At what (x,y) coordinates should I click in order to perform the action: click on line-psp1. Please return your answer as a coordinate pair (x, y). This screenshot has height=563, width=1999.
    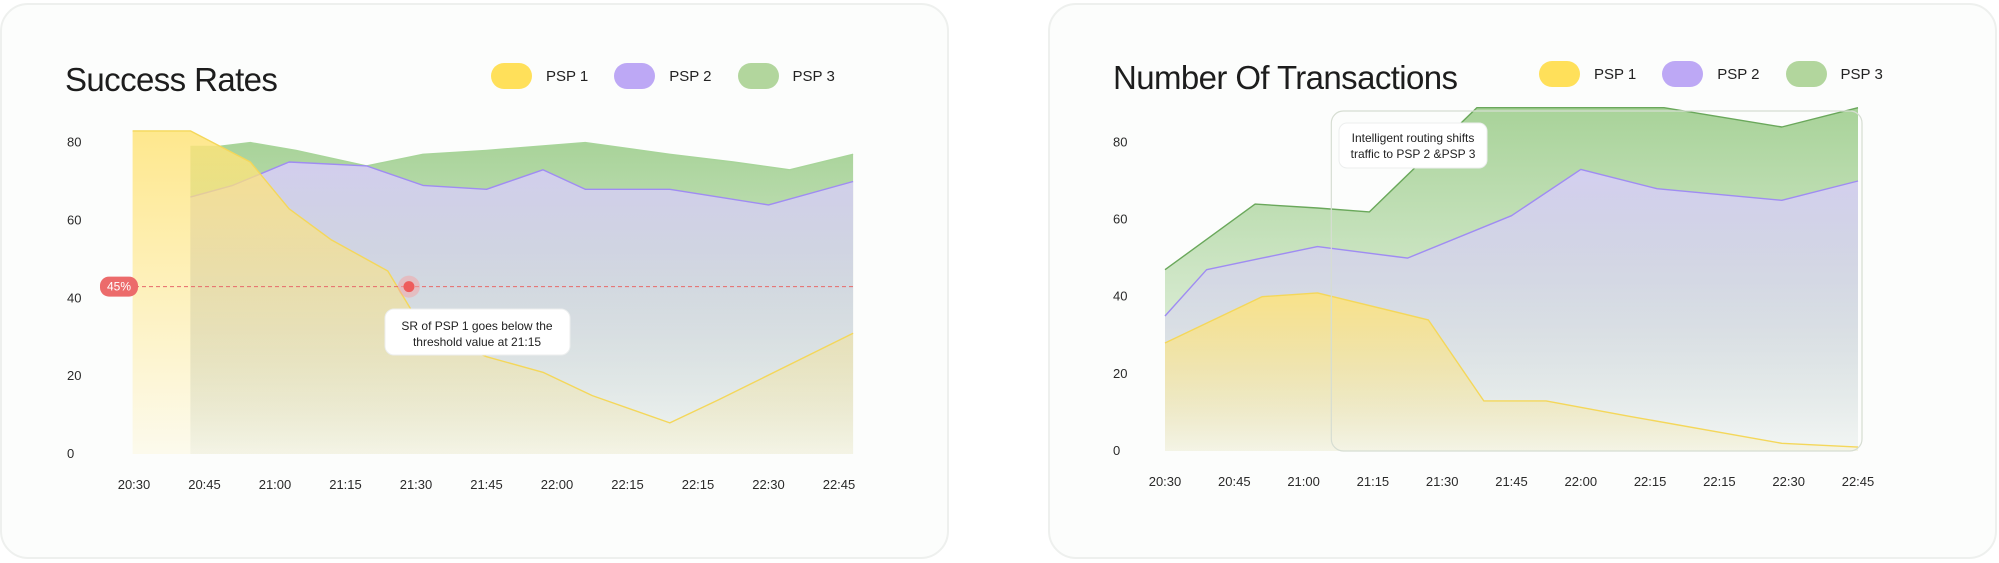
    Looking at the image, I should click on (1511, 370).